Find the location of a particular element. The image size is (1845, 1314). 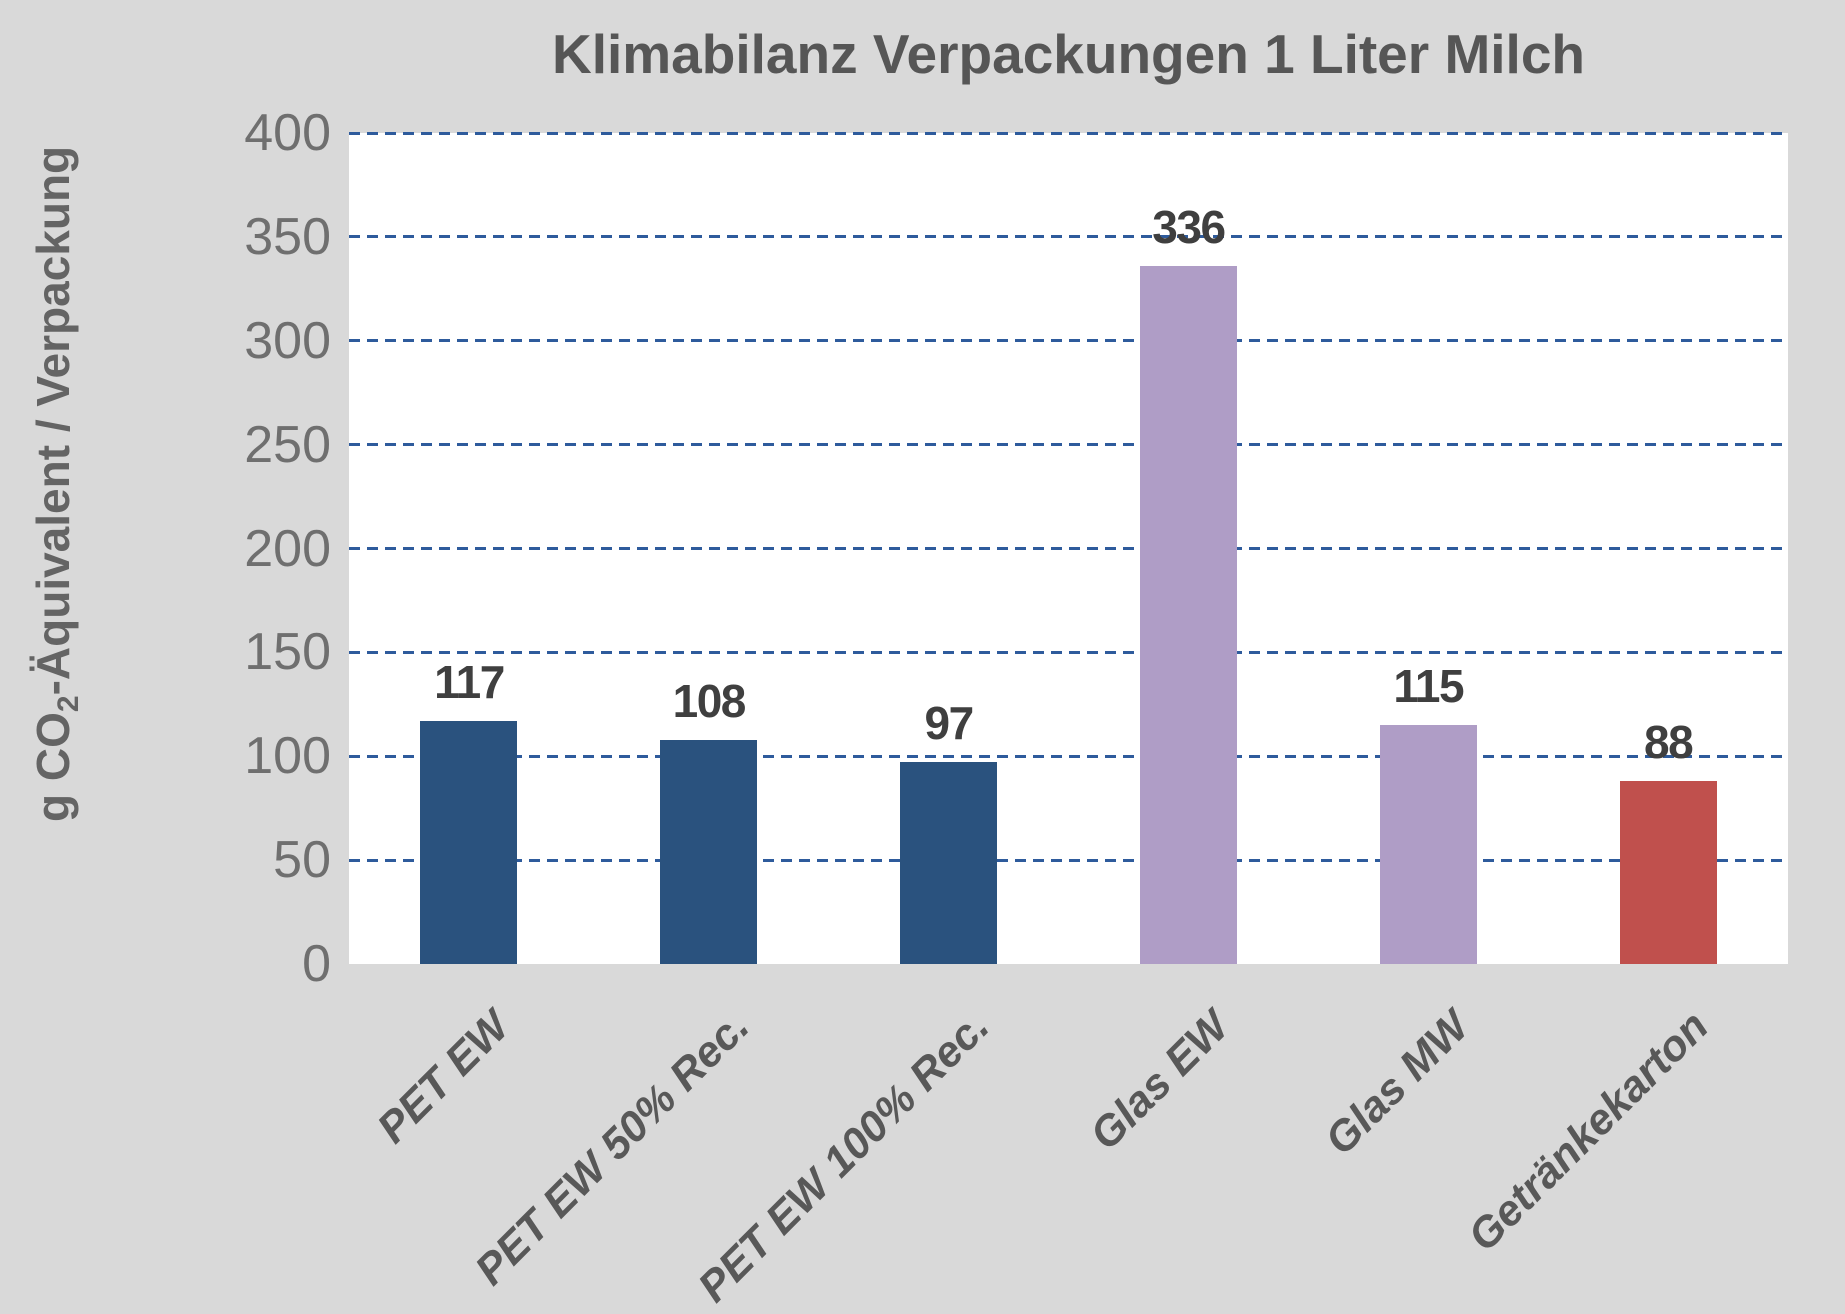

x-category-label-pet-ew: PET EW is located at coordinates (443, 1077).